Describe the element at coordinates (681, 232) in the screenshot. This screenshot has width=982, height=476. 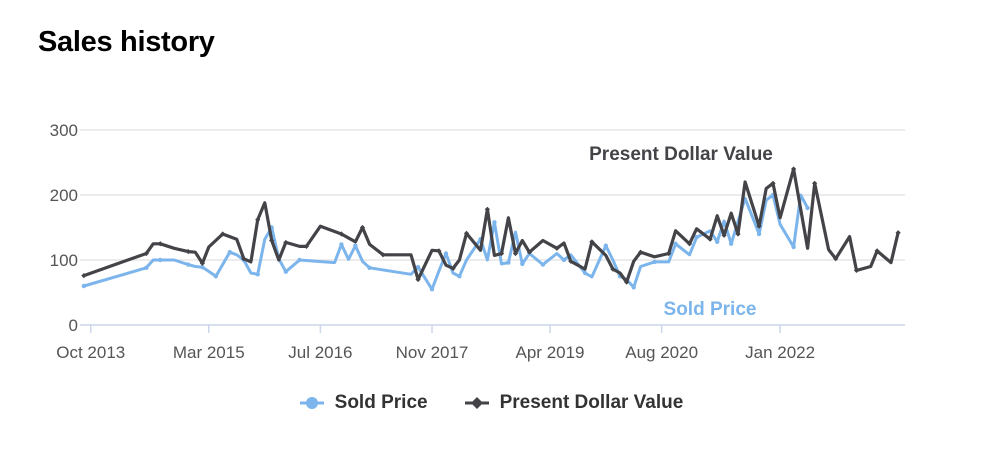
I see `series-labels: Present Dollar Value Sold Price` at that location.